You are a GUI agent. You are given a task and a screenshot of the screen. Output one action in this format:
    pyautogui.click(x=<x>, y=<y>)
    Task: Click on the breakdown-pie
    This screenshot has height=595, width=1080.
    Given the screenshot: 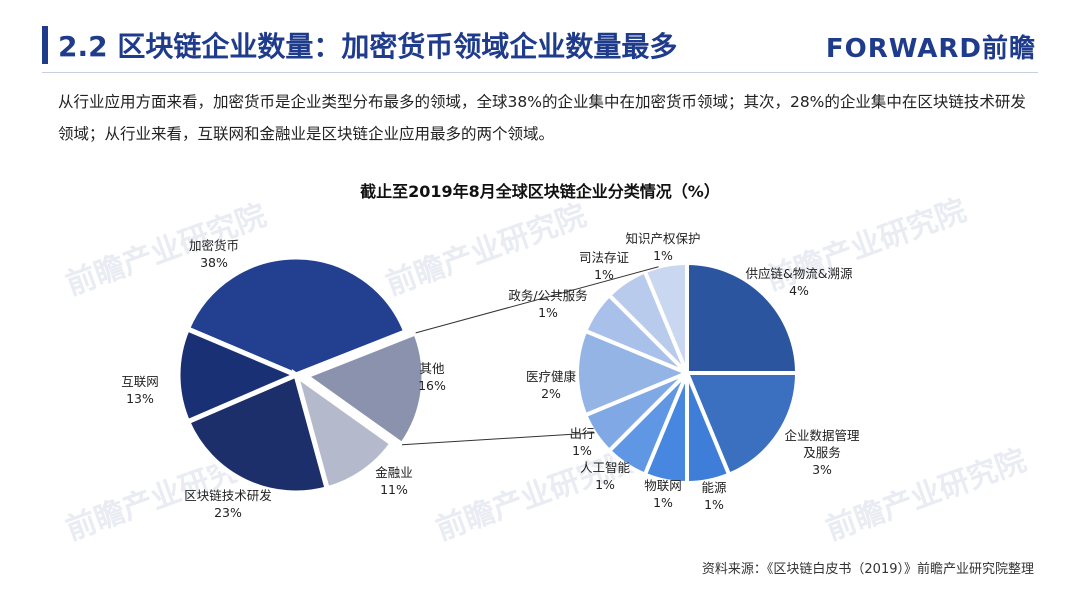 What is the action you would take?
    pyautogui.click(x=687, y=373)
    